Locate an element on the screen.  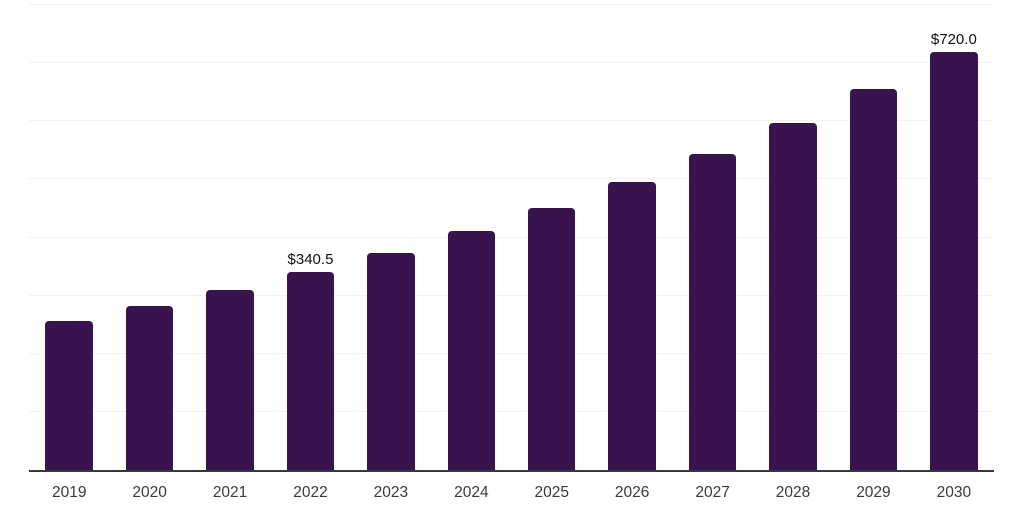
bar-value-label-2022: $340.5 is located at coordinates (310, 260).